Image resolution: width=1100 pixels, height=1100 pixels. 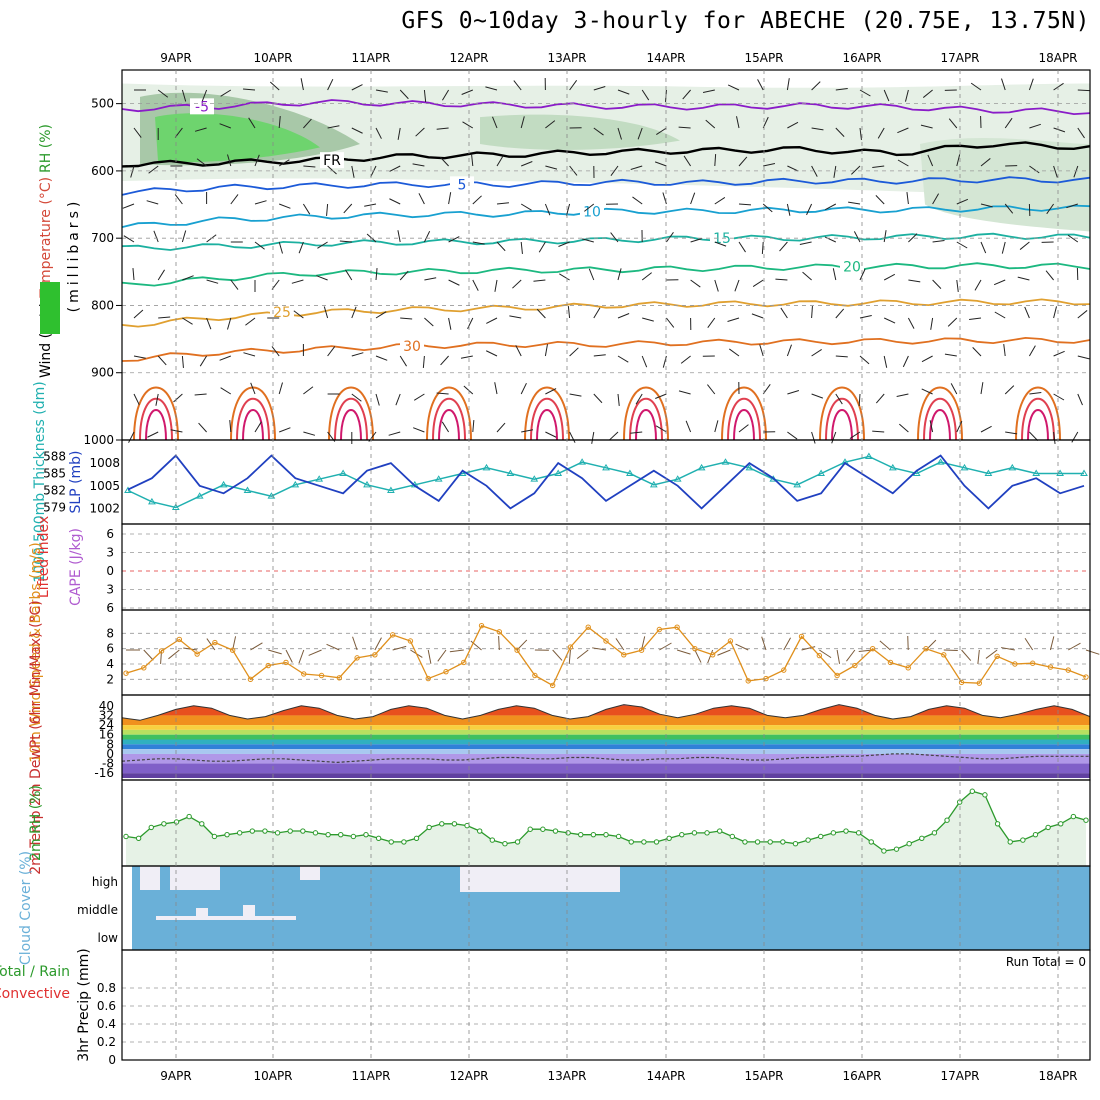 What do you see at coordinates (102, 305) in the screenshot?
I see `upper-air-tick: 800` at bounding box center [102, 305].